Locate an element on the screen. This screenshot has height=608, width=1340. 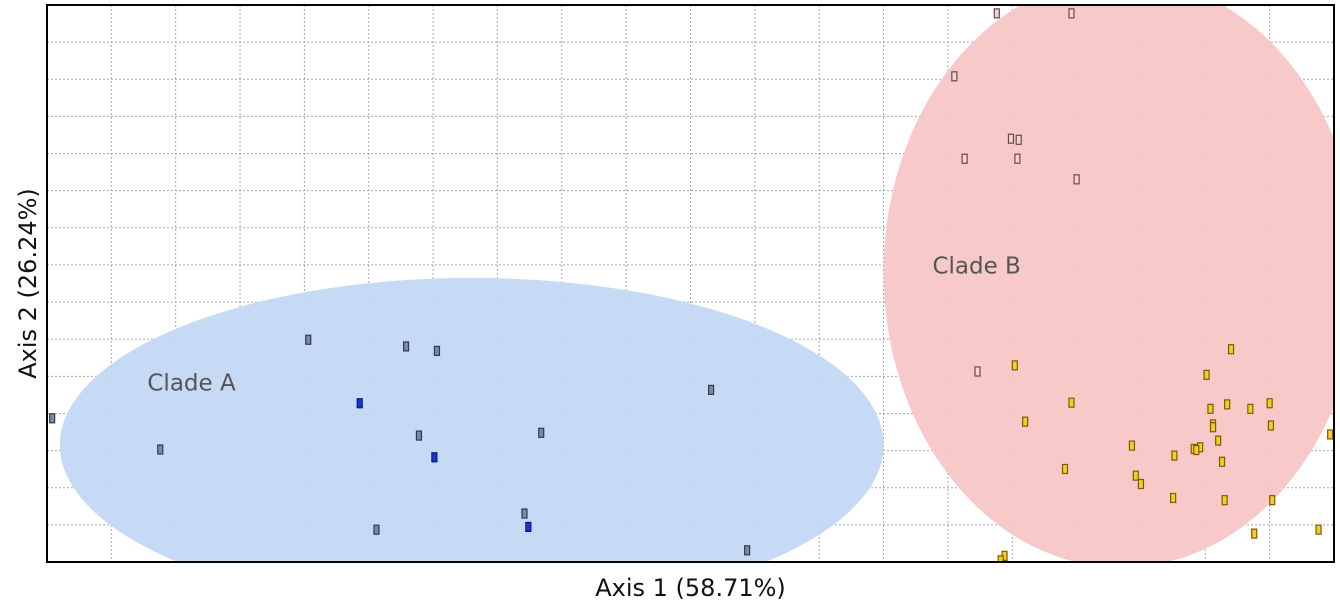
clade-b-label: Clade B is located at coordinates (976, 266).